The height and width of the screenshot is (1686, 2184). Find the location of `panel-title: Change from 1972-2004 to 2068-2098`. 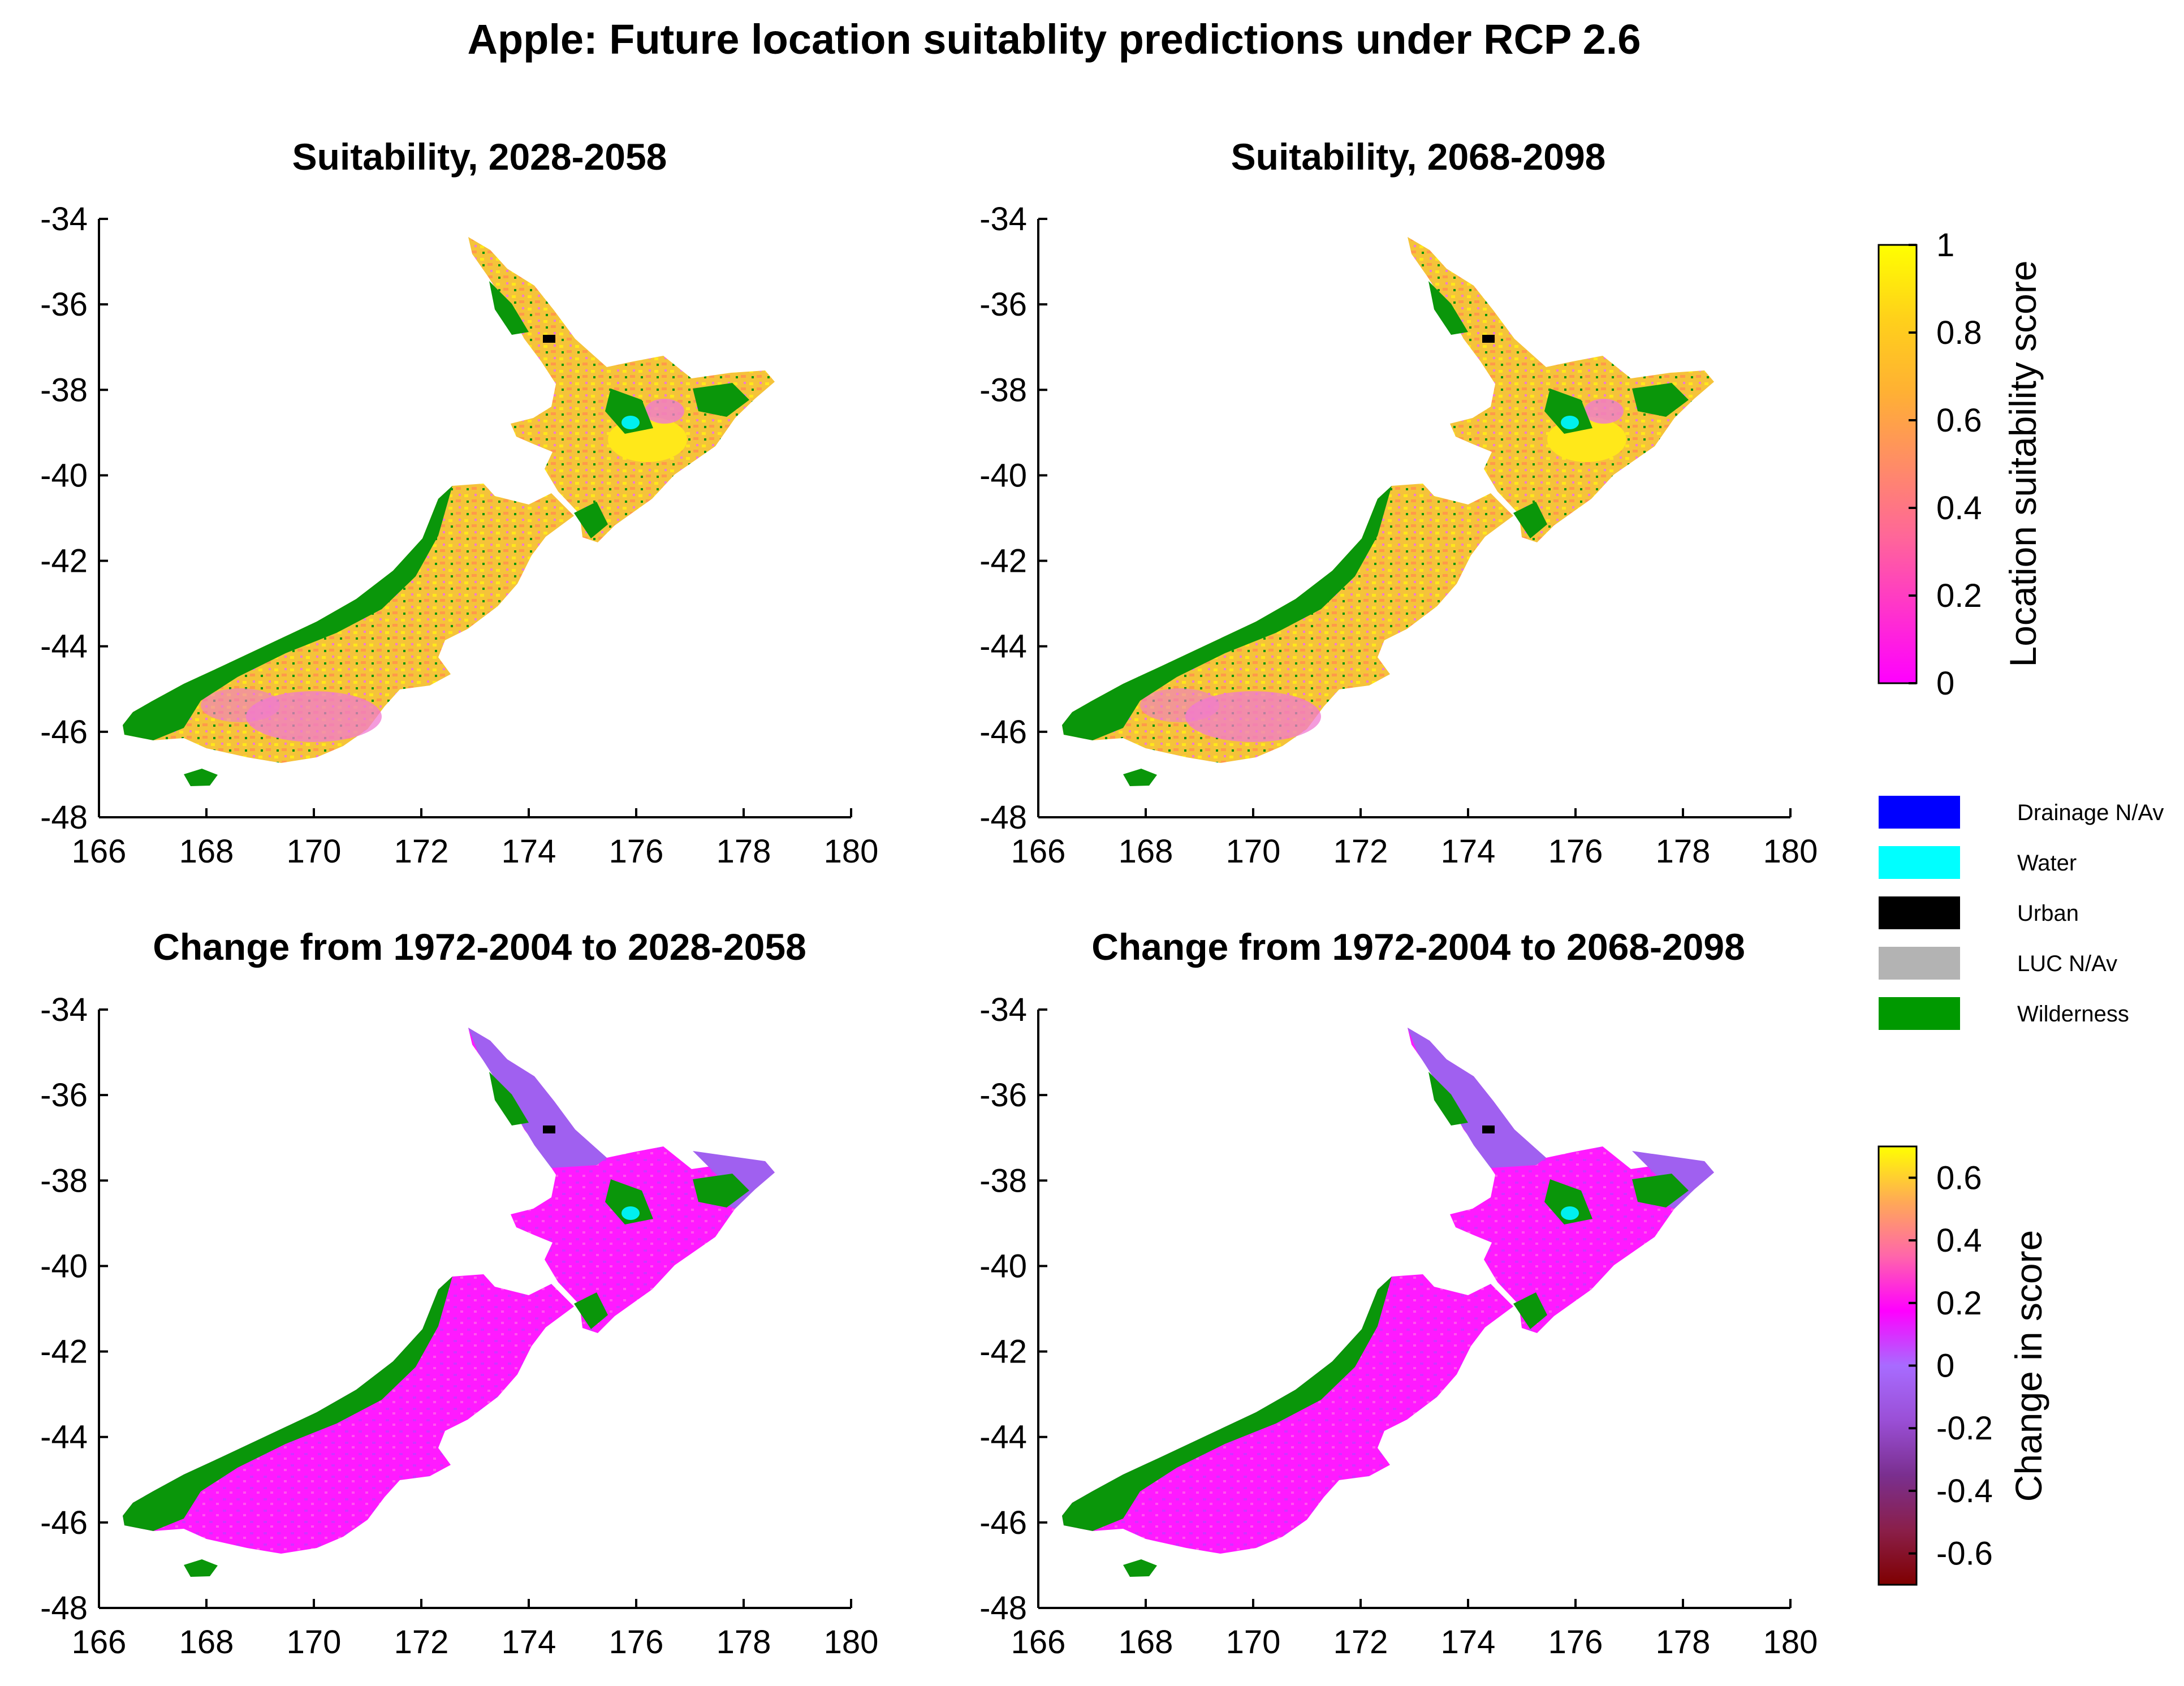

panel-title: Change from 1972-2004 to 2068-2098 is located at coordinates (1418, 947).